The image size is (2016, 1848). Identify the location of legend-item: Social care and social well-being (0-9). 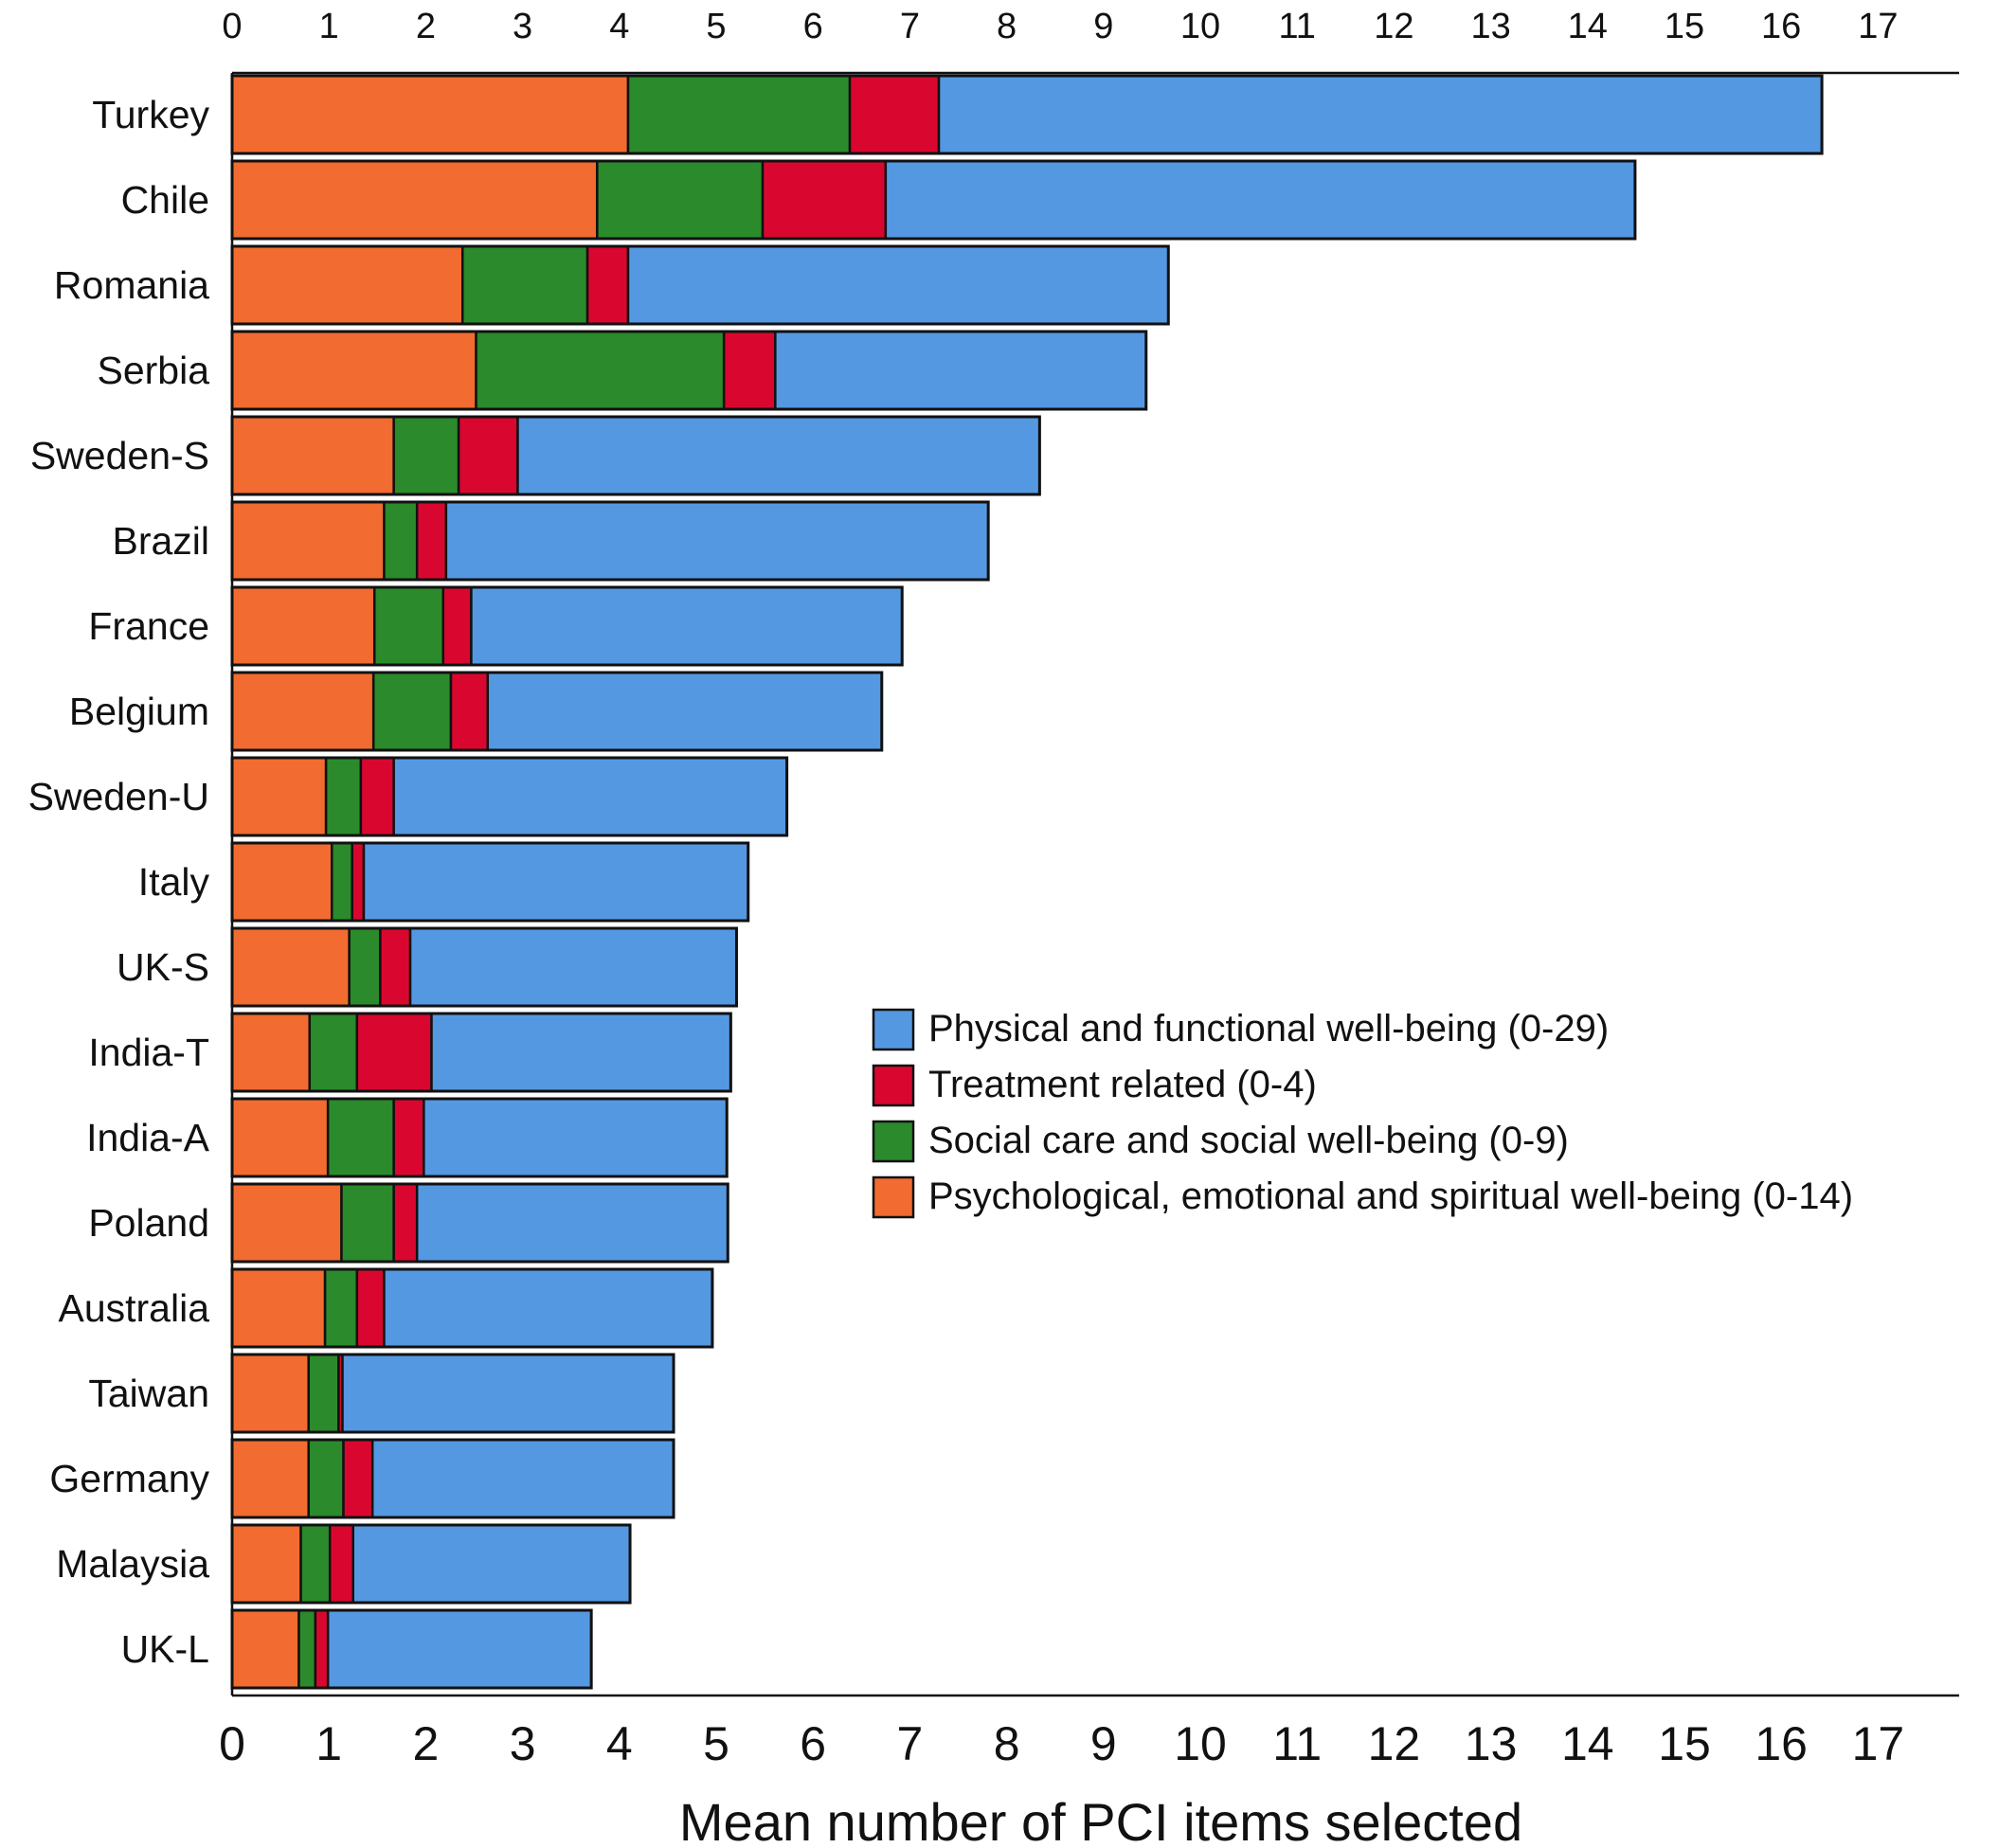
(1220, 1141).